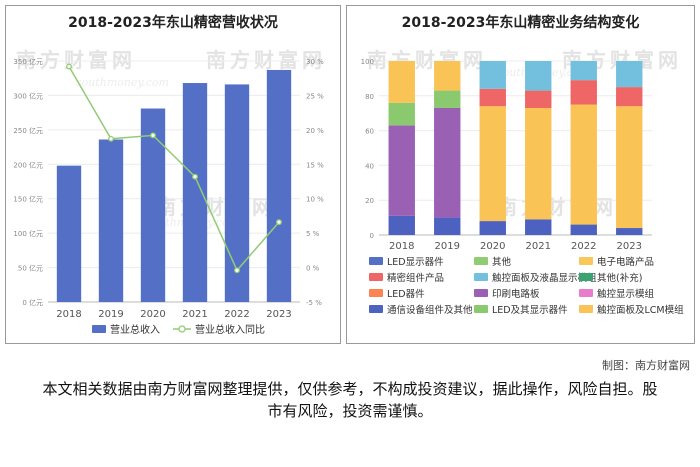  I want to click on legend-label: 营业总收入, so click(135, 329).